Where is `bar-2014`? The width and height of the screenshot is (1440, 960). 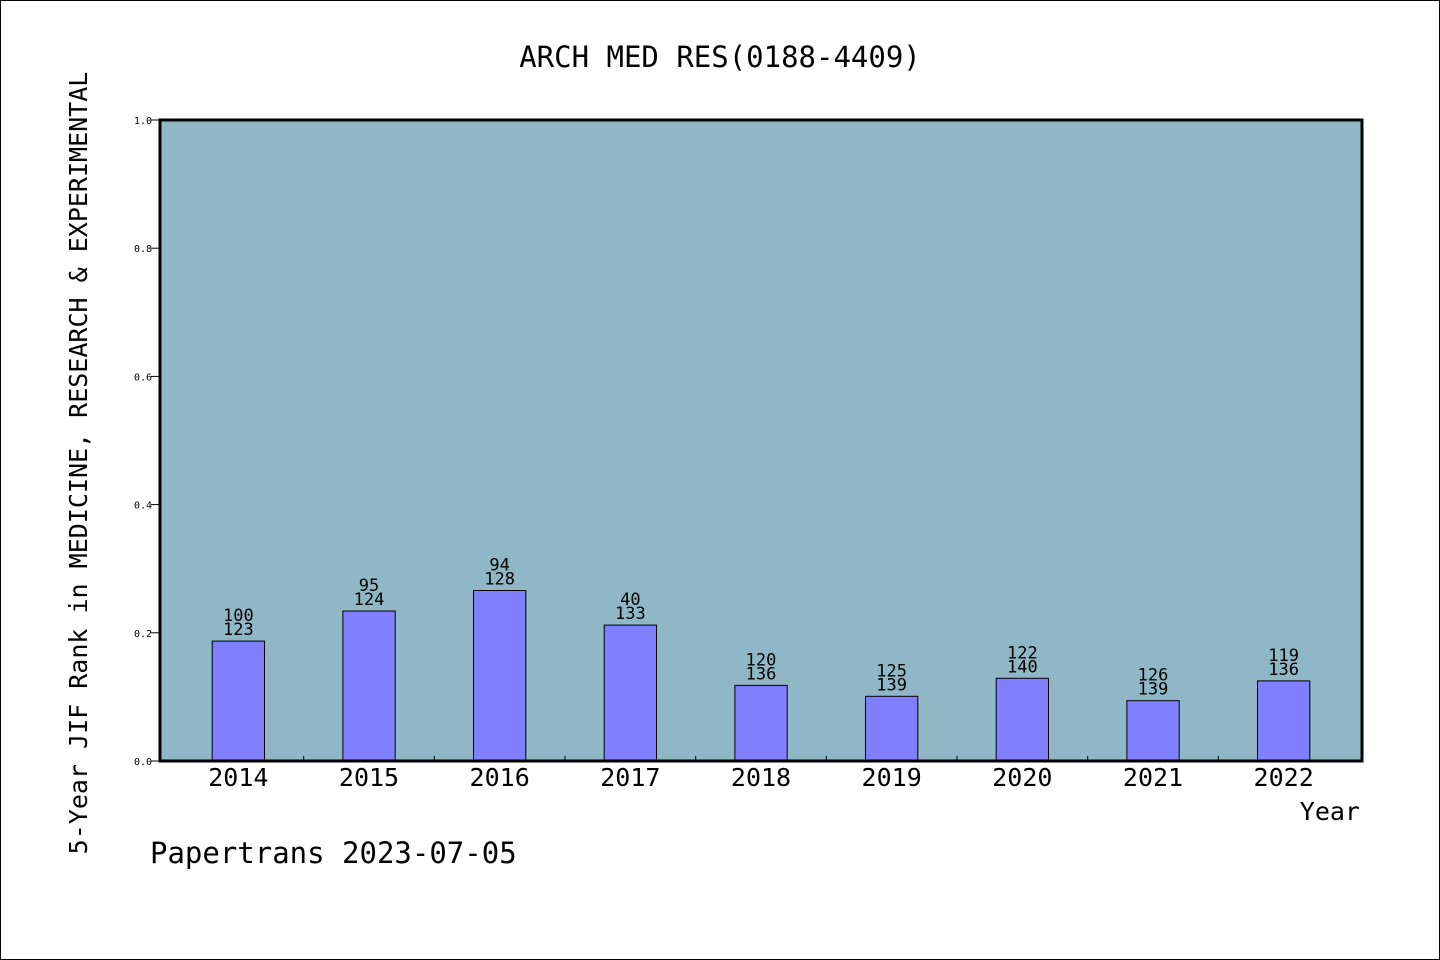 bar-2014 is located at coordinates (238, 701).